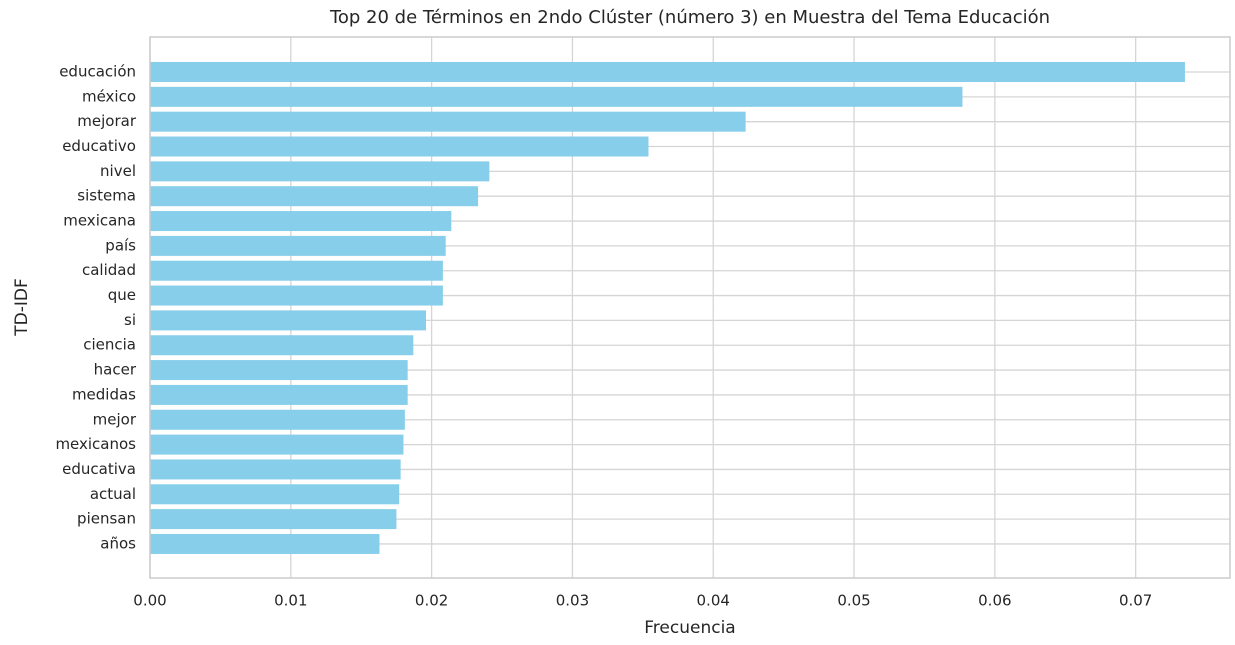 This screenshot has height=645, width=1235. What do you see at coordinates (99, 221) in the screenshot?
I see `y-tick-label: mexicana` at bounding box center [99, 221].